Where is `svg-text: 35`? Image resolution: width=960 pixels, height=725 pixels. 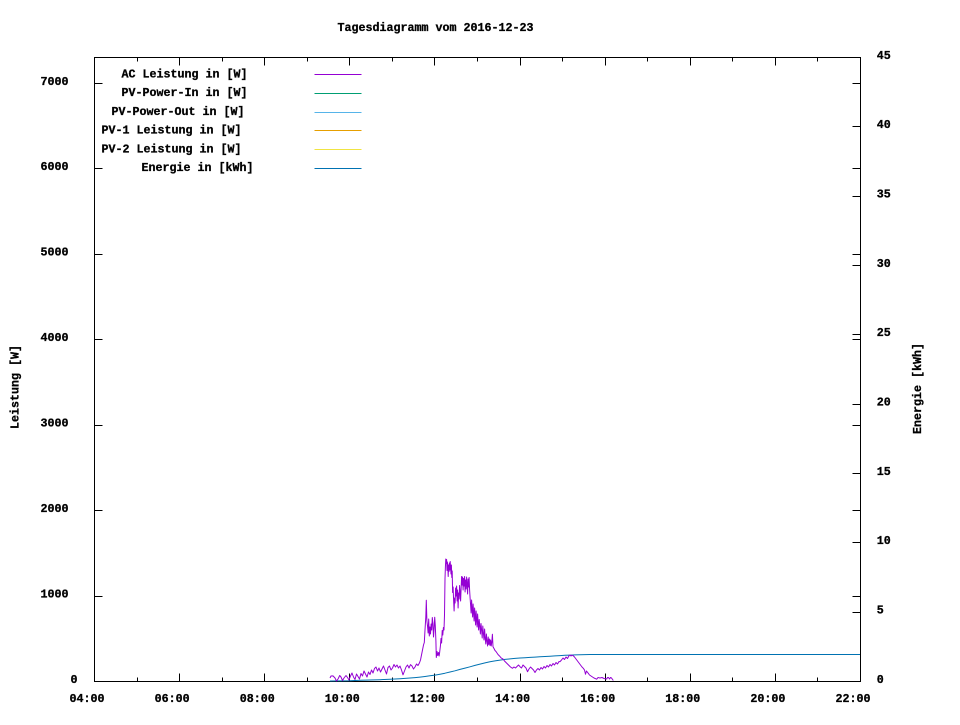
svg-text: 35 is located at coordinates (884, 195).